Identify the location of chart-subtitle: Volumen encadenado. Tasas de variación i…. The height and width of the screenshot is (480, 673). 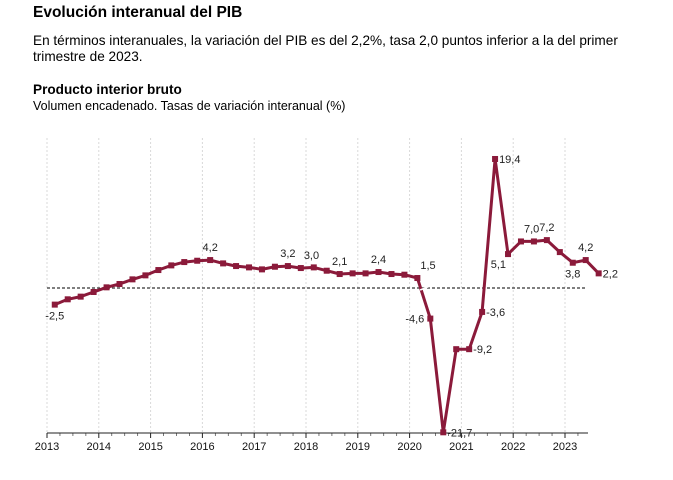
(189, 106).